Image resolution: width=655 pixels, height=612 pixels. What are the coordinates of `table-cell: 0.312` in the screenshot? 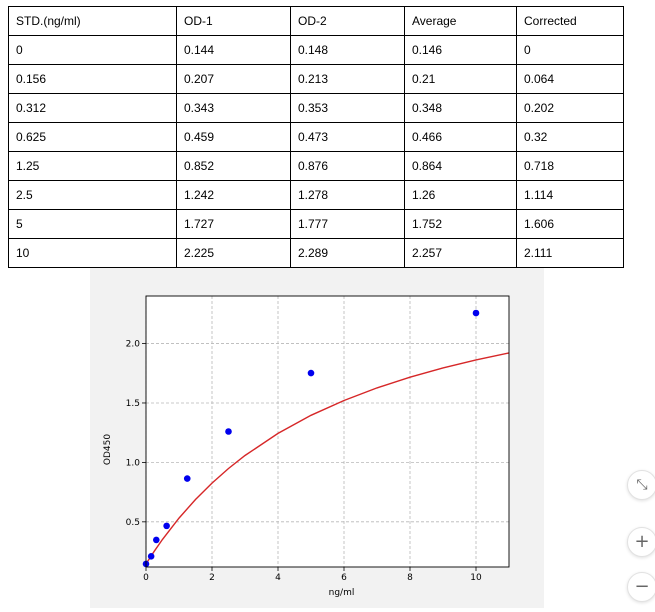 It's located at (92, 108).